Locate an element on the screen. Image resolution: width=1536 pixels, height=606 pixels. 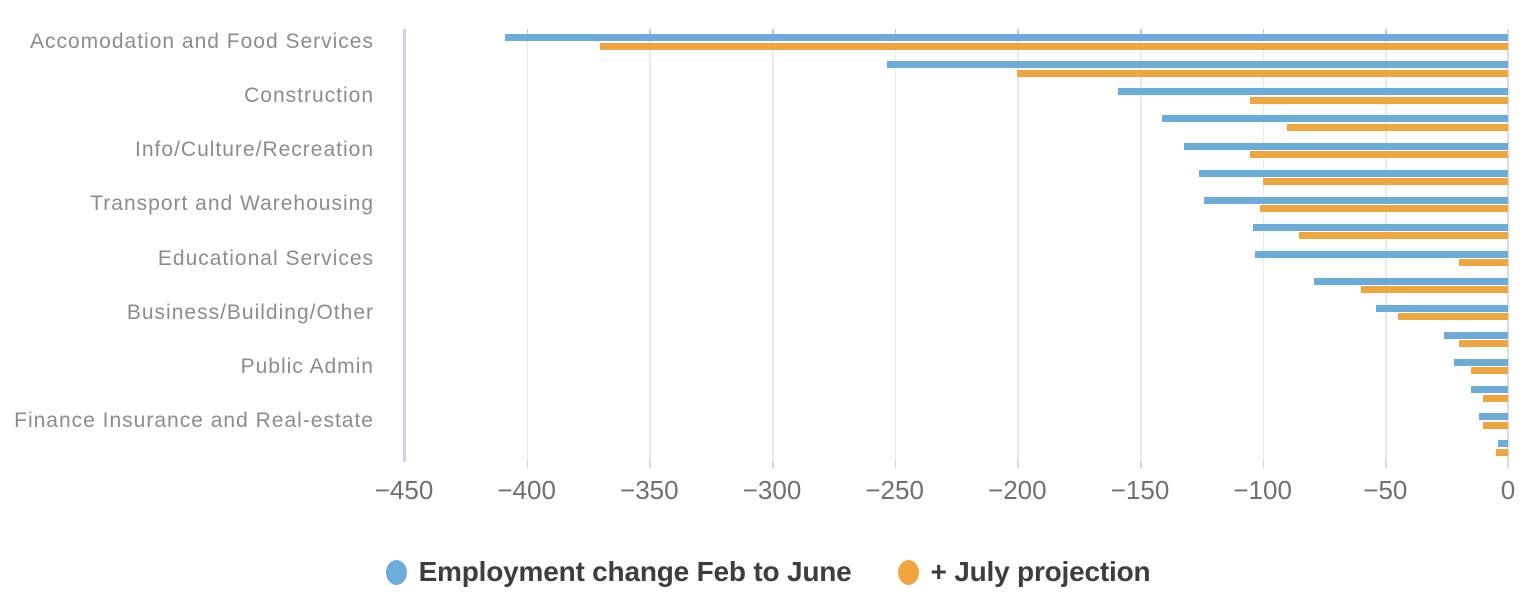
category-label: Construction is located at coordinates (309, 96).